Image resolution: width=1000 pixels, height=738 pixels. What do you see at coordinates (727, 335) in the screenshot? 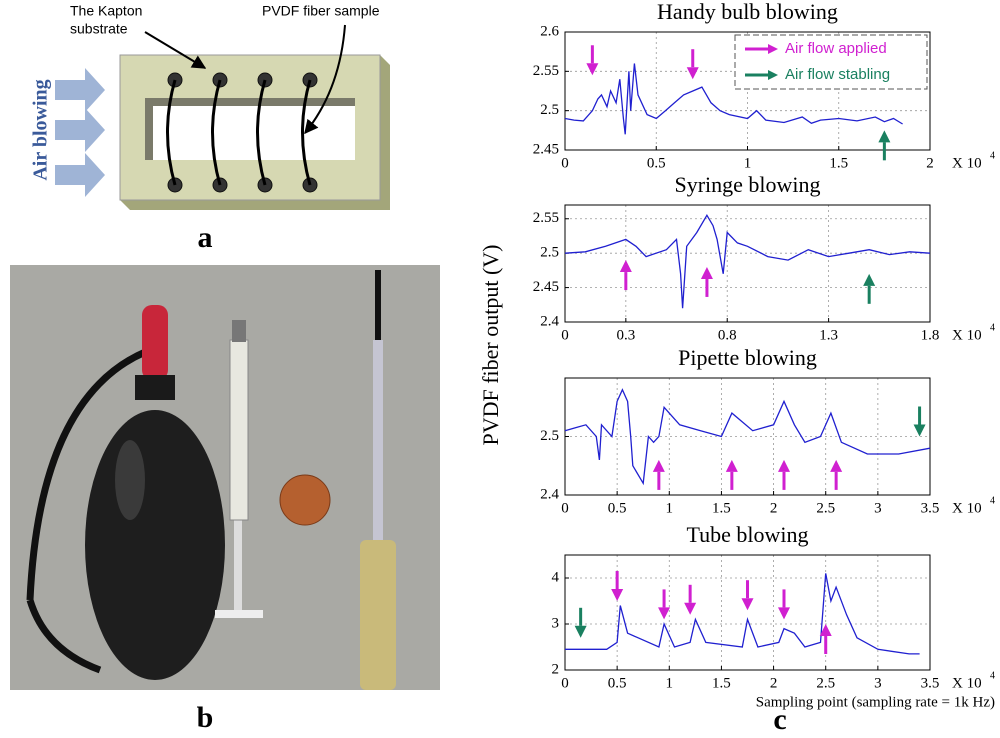
I see `x-tick-label: 0.8` at bounding box center [727, 335].